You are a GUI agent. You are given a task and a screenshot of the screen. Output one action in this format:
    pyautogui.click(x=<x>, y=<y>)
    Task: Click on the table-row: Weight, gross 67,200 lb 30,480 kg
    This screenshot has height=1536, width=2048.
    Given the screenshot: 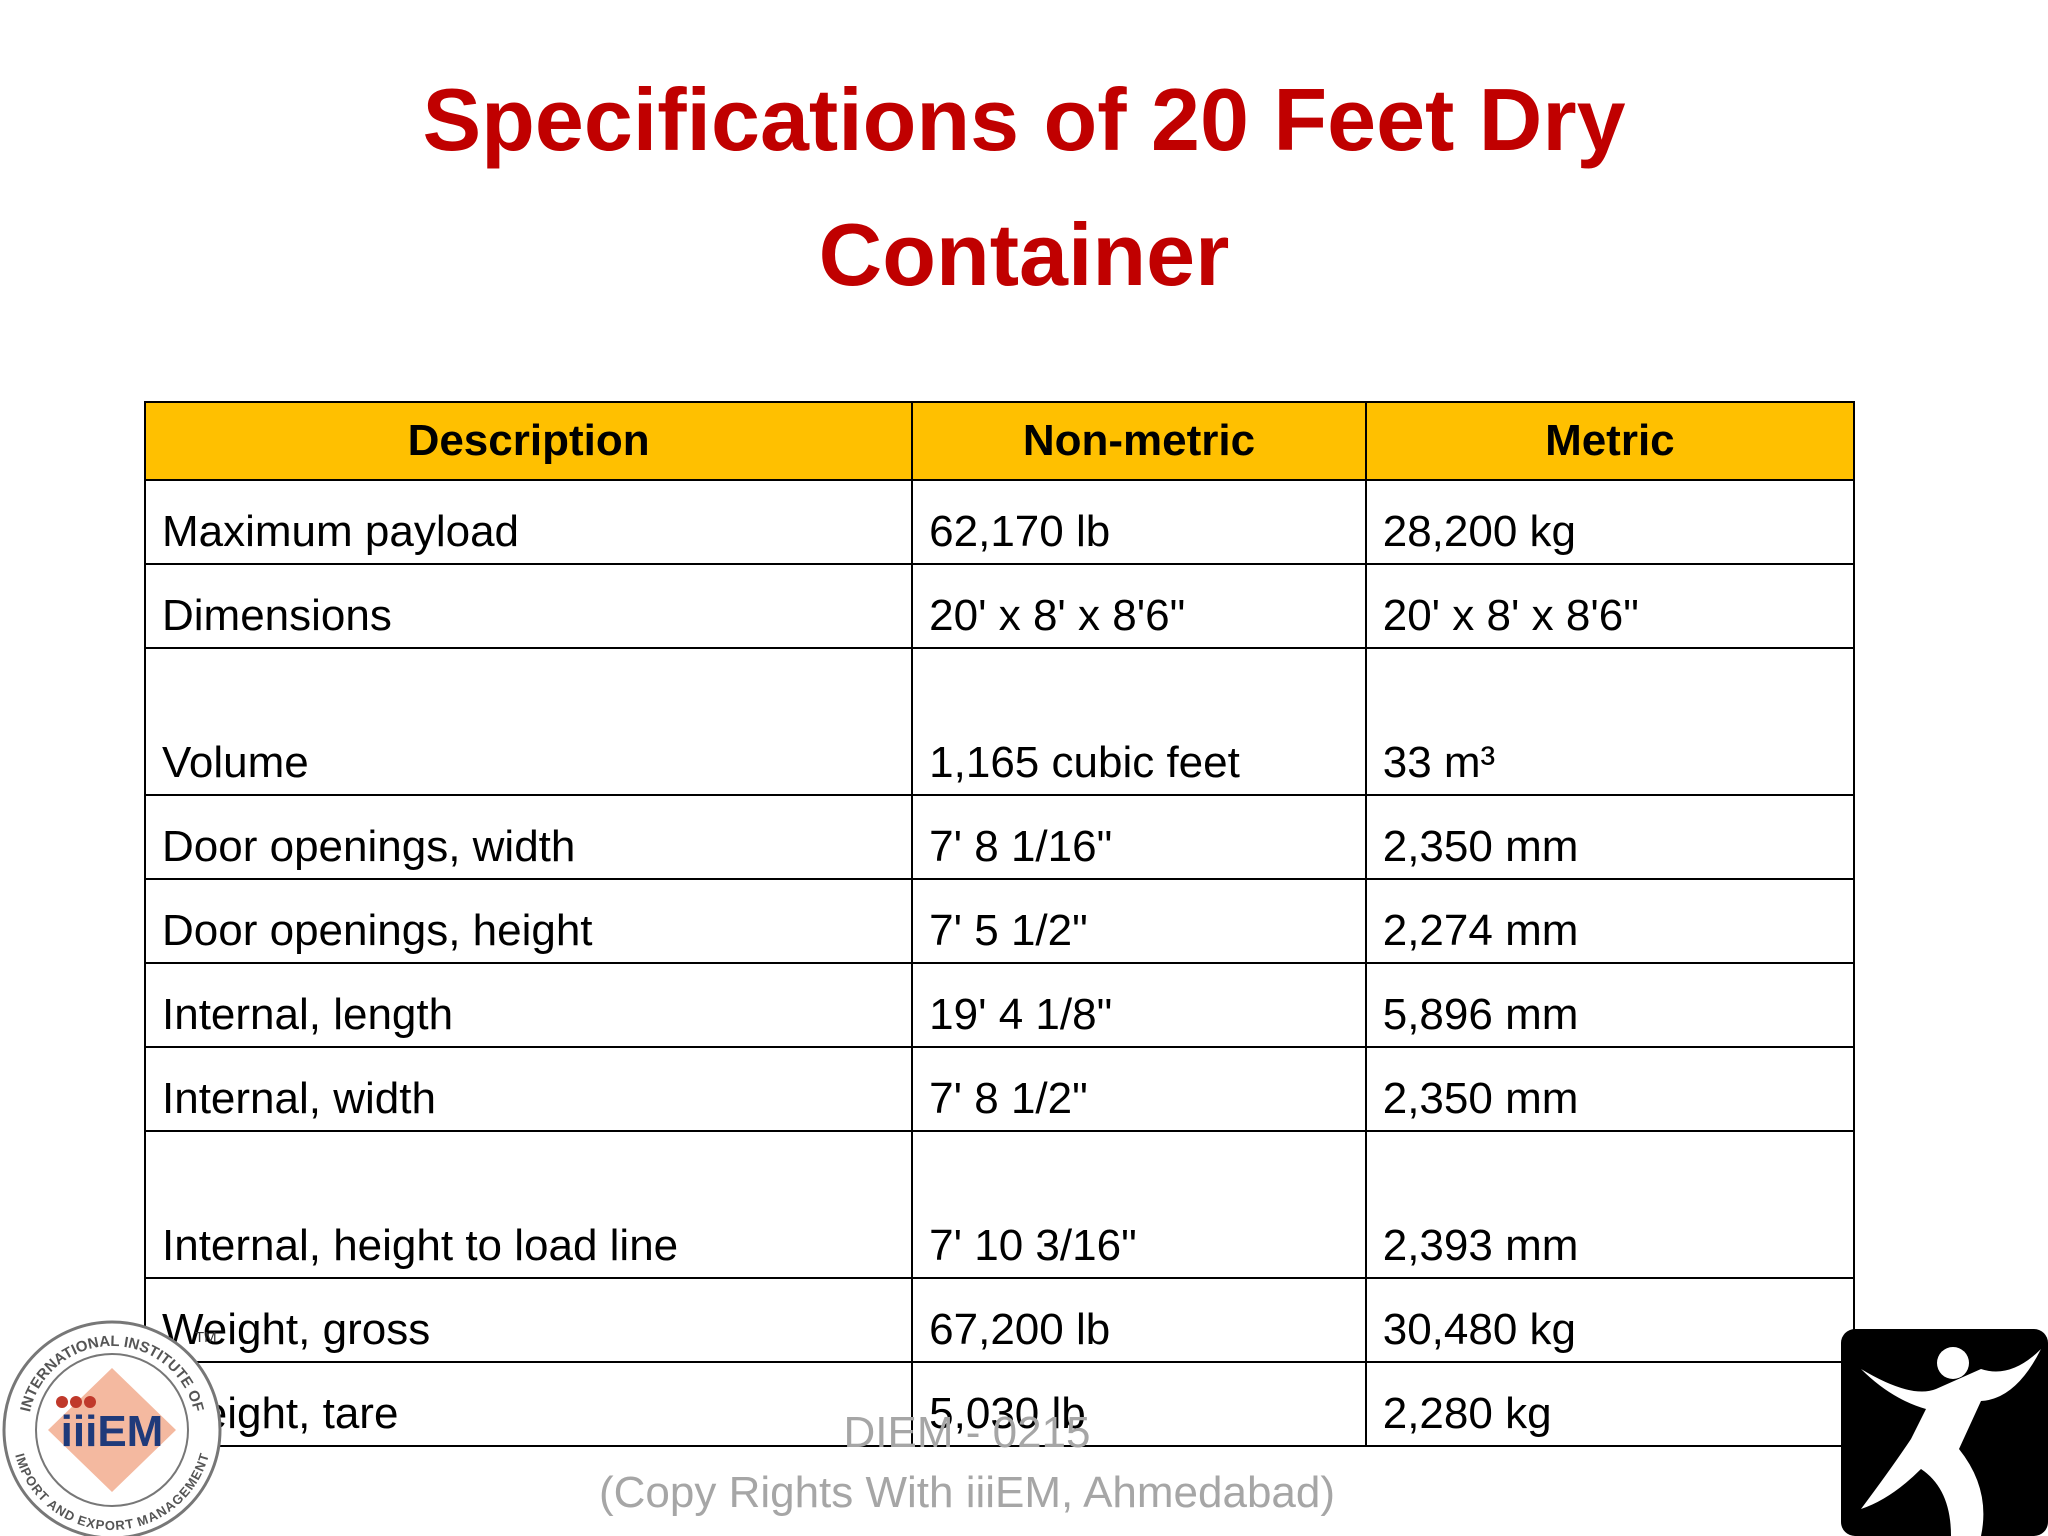 What is the action you would take?
    pyautogui.click(x=999, y=1320)
    